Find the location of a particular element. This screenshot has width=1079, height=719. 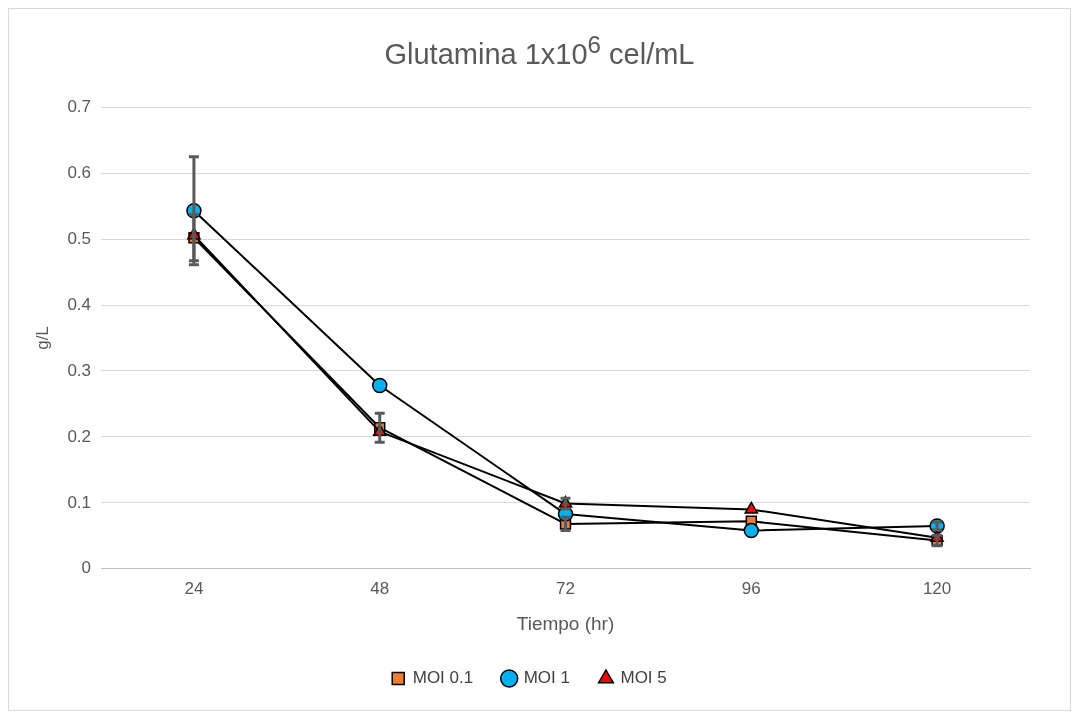

y-tick-label: 0.2 is located at coordinates (79, 436).